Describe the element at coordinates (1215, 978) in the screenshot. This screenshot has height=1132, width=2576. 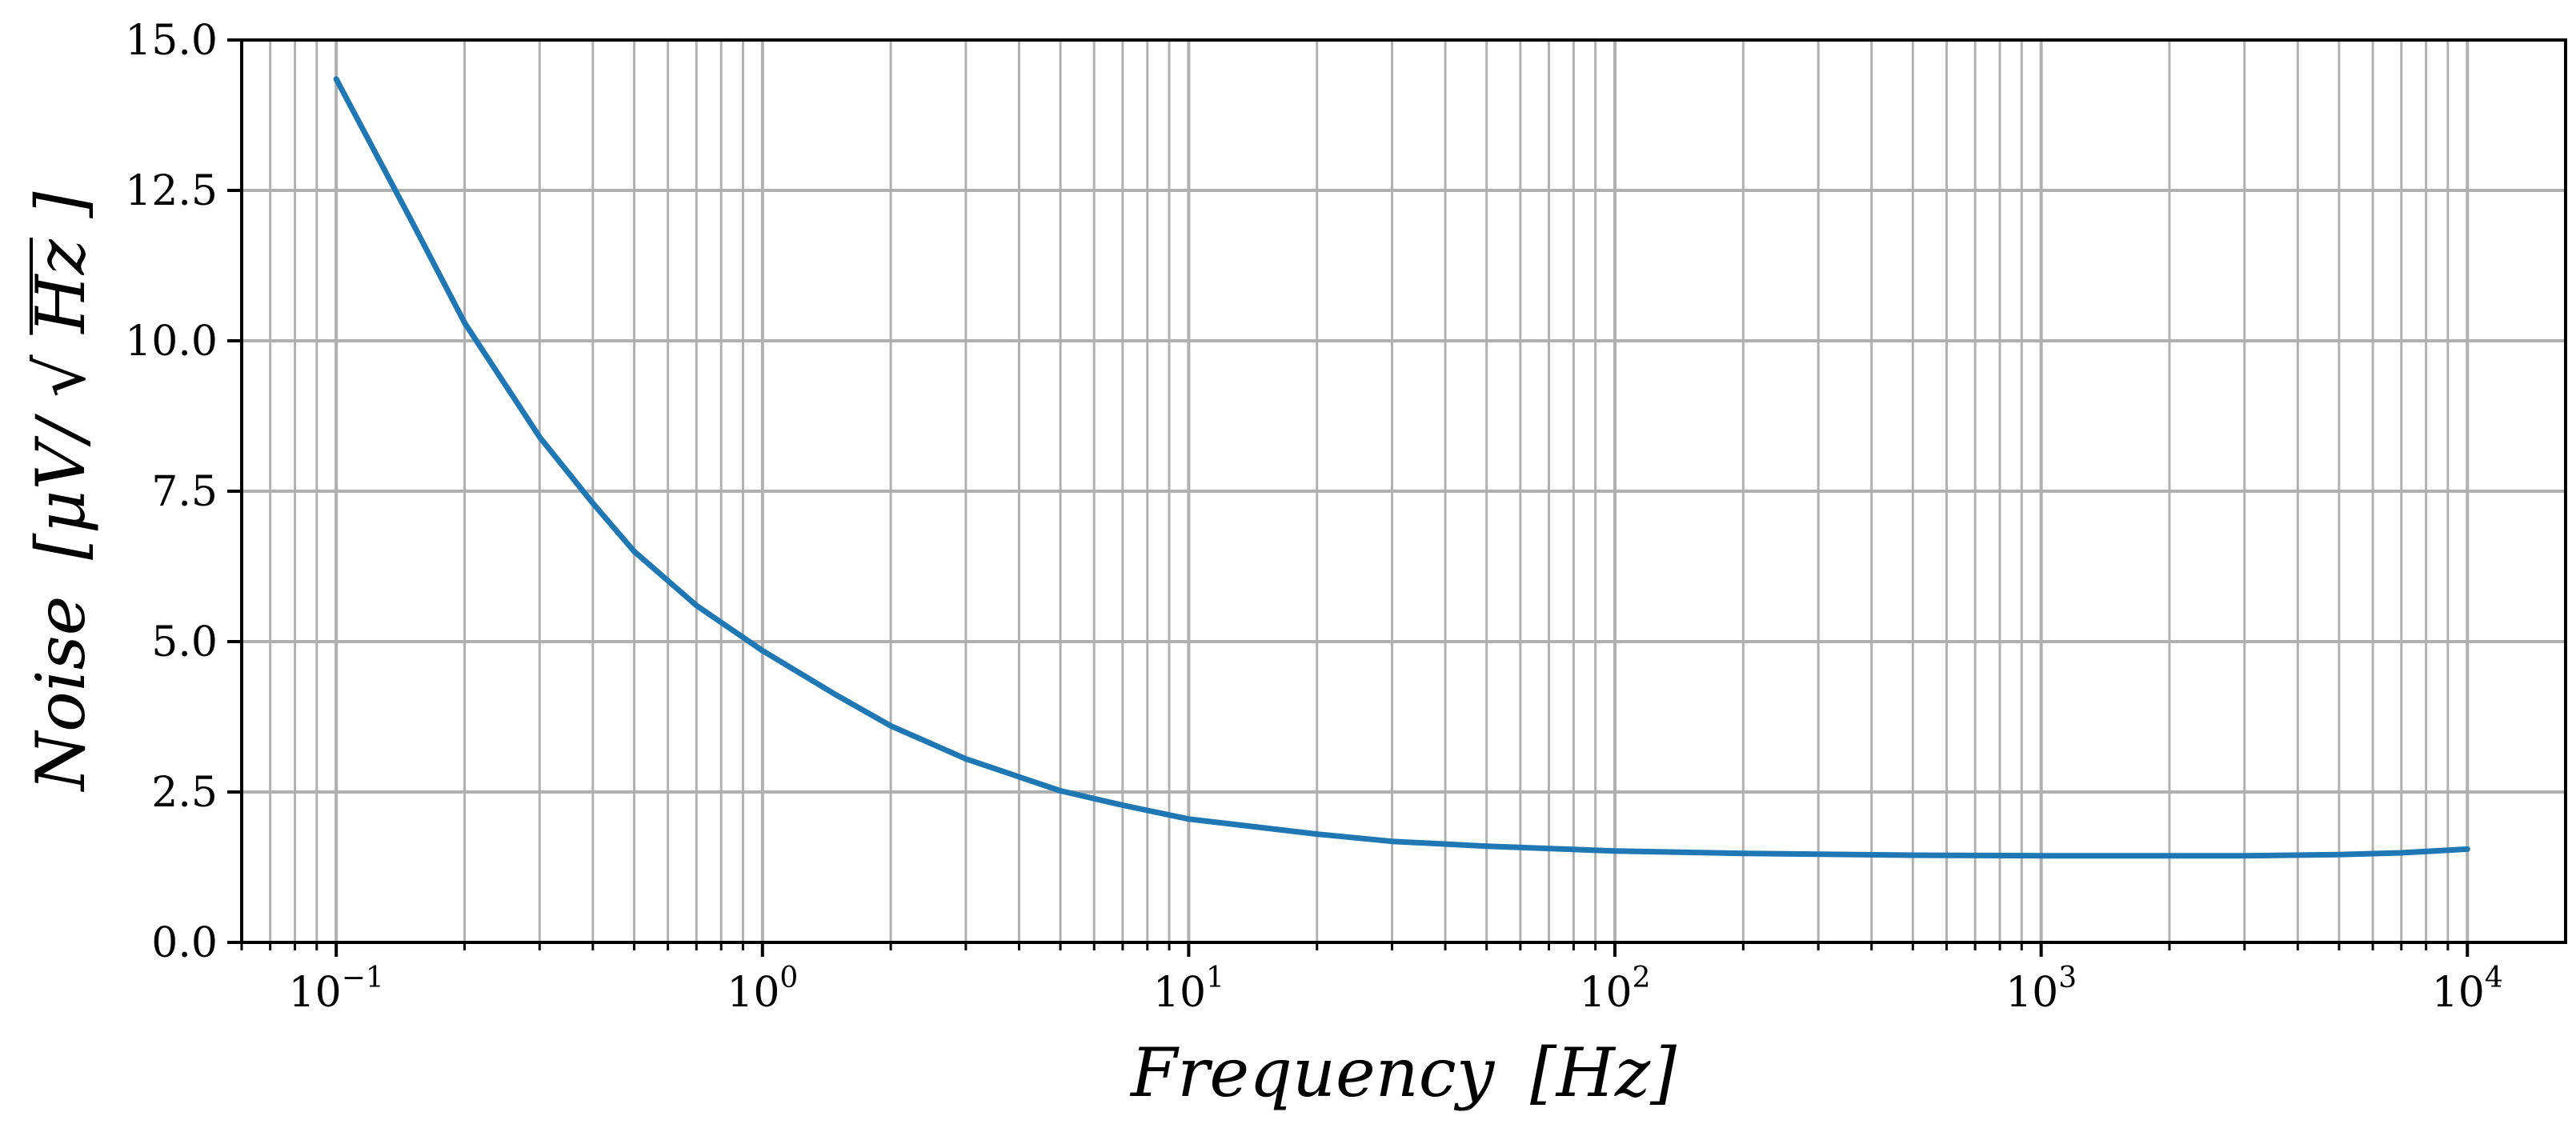
I see `x-tick-label-exponent: 1` at that location.